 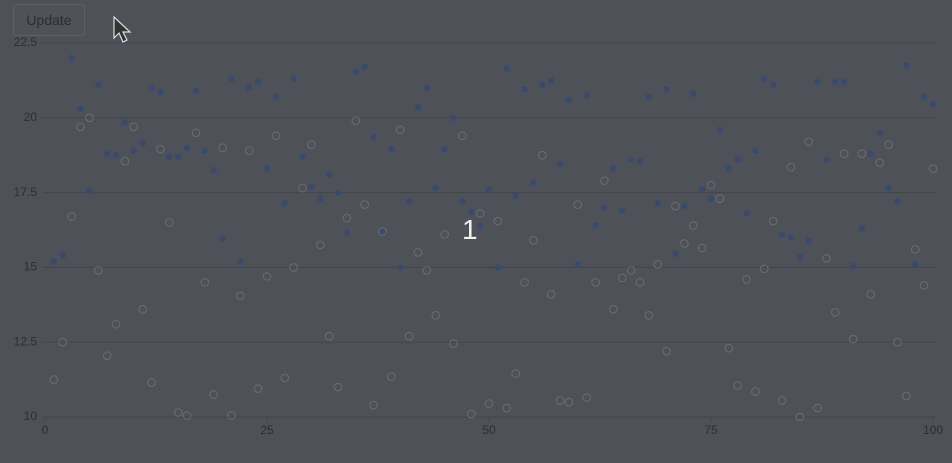 I want to click on y-tick-label: 20, so click(x=31, y=117).